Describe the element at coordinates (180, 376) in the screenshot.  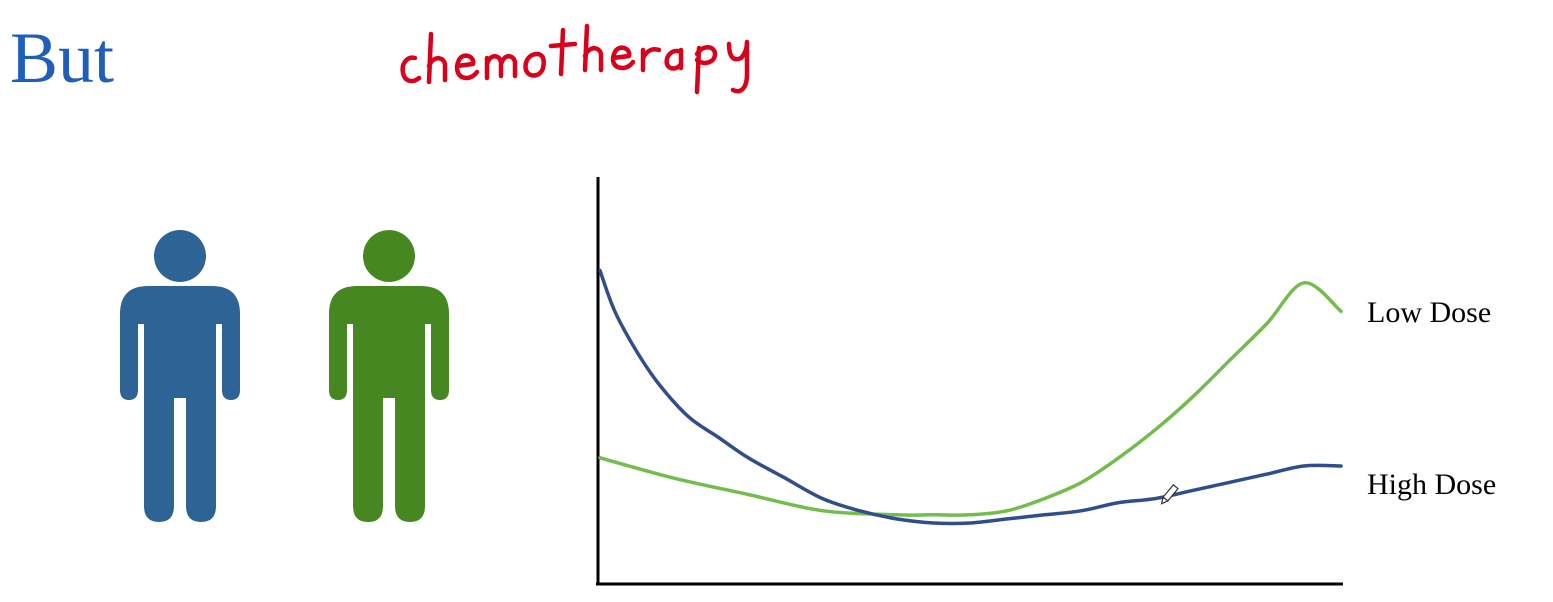
I see `person-icon-blue` at that location.